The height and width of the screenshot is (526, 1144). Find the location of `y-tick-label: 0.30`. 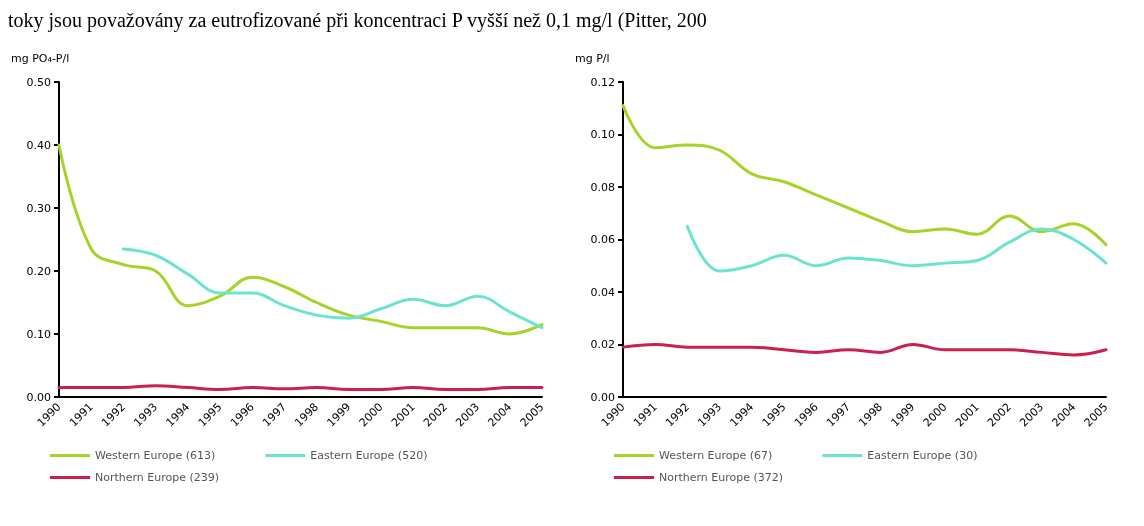

y-tick-label: 0.30 is located at coordinates (38, 208).